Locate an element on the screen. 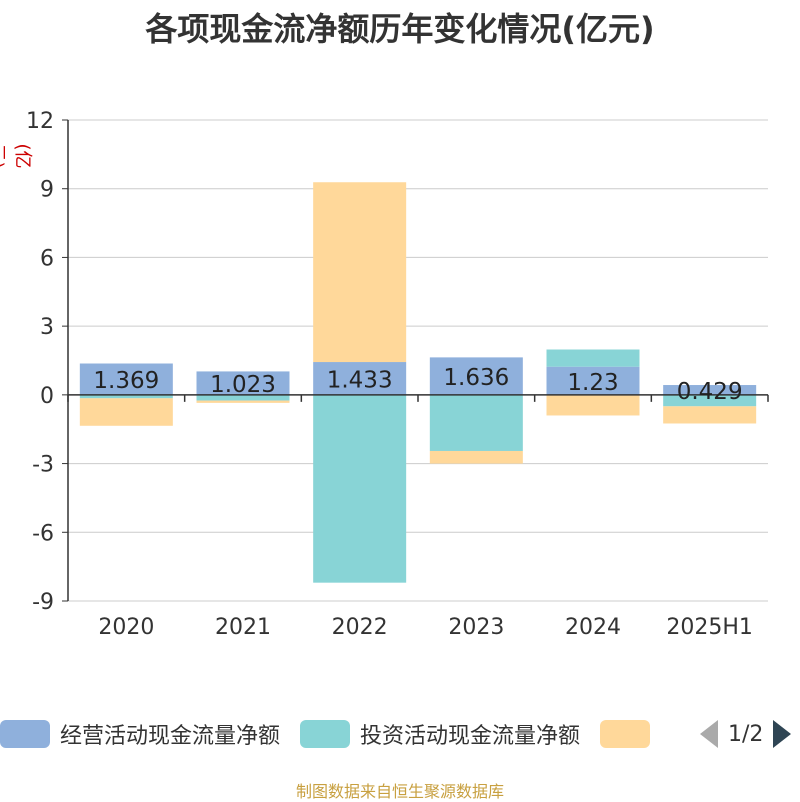  legend-pager: 1/2 is located at coordinates (746, 734).